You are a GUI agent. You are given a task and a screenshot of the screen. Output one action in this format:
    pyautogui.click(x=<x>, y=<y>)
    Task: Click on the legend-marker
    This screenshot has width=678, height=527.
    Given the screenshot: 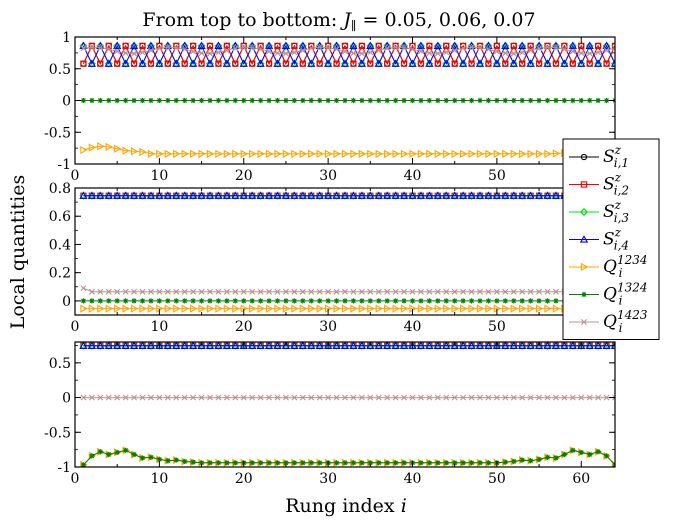 What is the action you would take?
    pyautogui.click(x=584, y=322)
    